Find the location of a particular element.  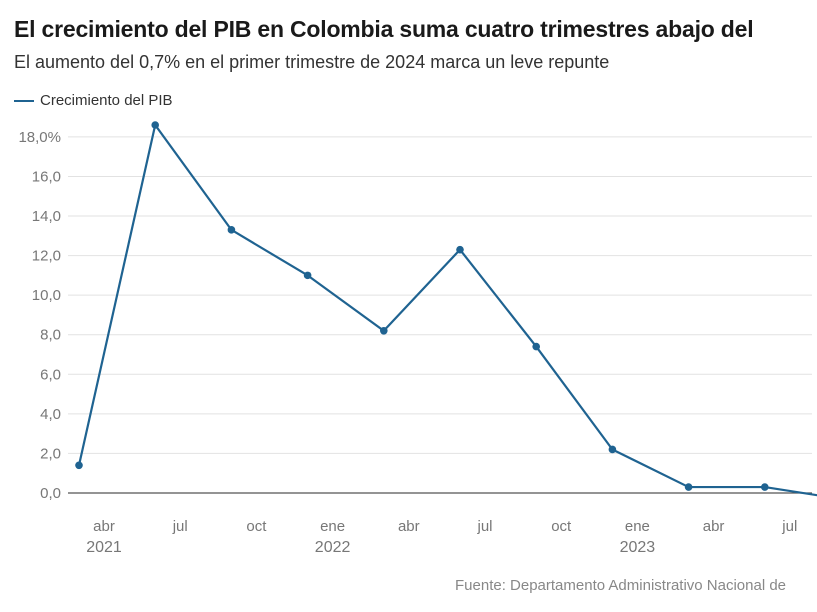

legend-label: Crecimiento del PIB is located at coordinates (106, 100).